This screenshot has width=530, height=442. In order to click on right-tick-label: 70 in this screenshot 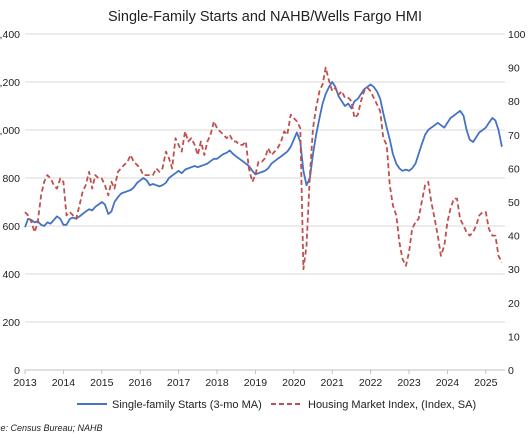, I will do `click(514, 136)`.